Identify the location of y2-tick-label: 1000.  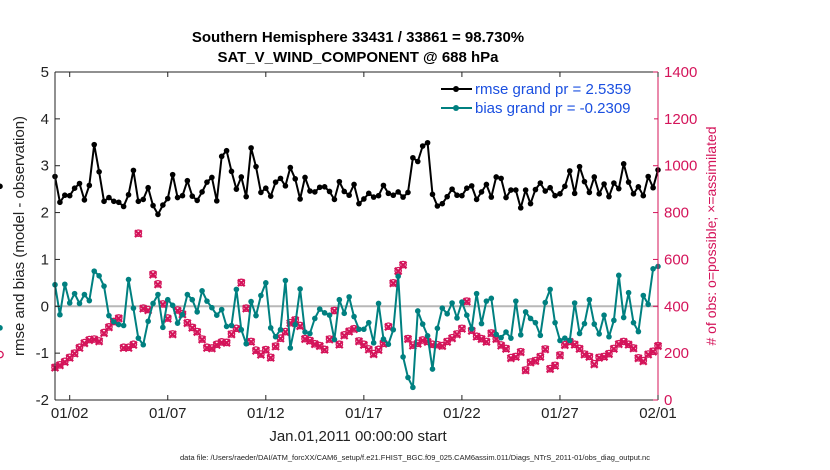
(680, 166).